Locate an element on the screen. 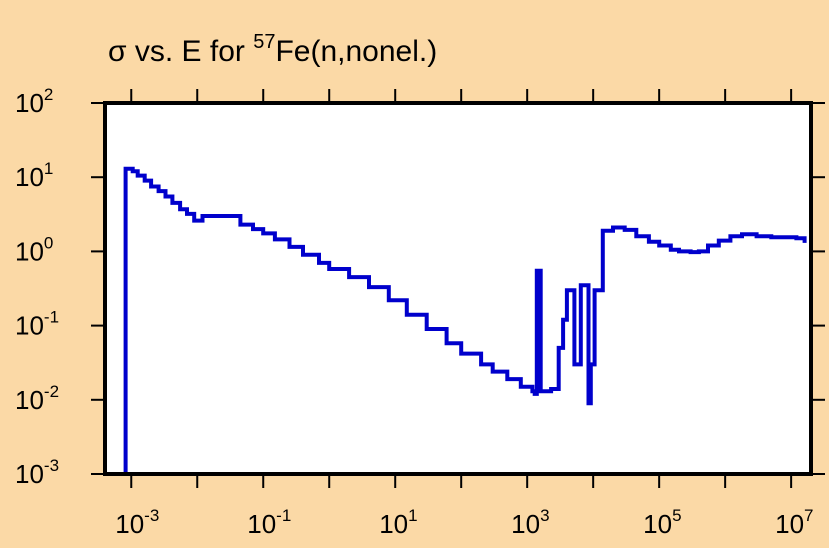 This screenshot has height=548, width=829. x-tick-label: 10⁻¹ is located at coordinates (269, 522).